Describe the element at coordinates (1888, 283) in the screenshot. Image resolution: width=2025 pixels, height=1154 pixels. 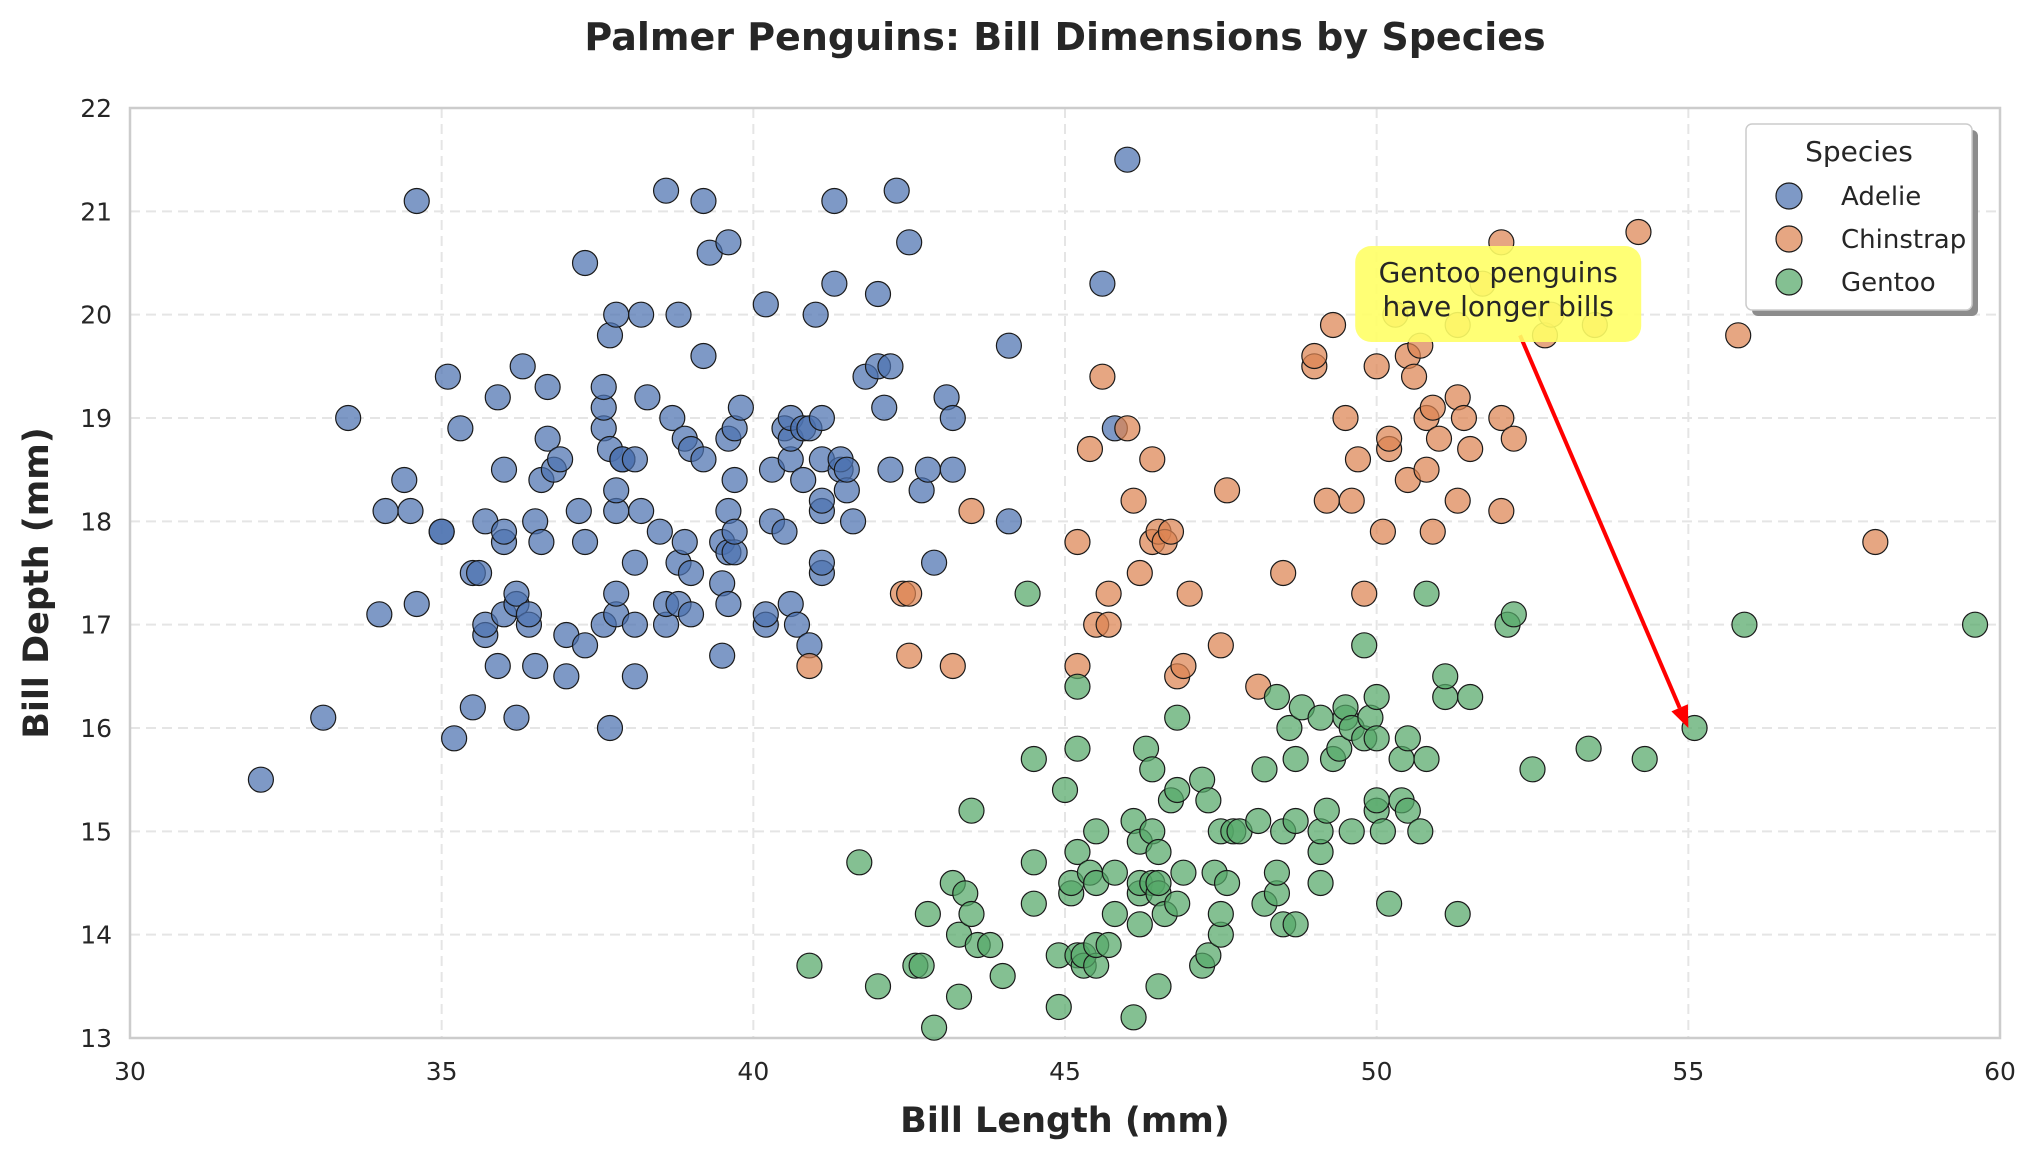
I see `legend-label: Gentoo` at that location.